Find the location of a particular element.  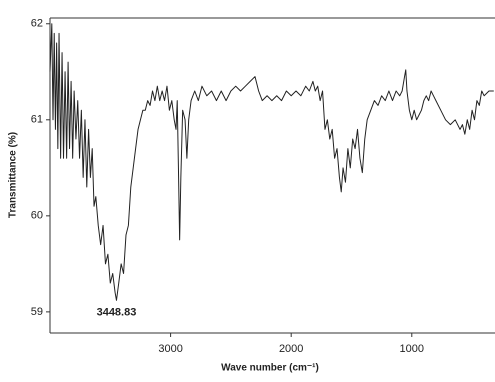

y-axis-title: Transmittance (%) is located at coordinates (13, 175).